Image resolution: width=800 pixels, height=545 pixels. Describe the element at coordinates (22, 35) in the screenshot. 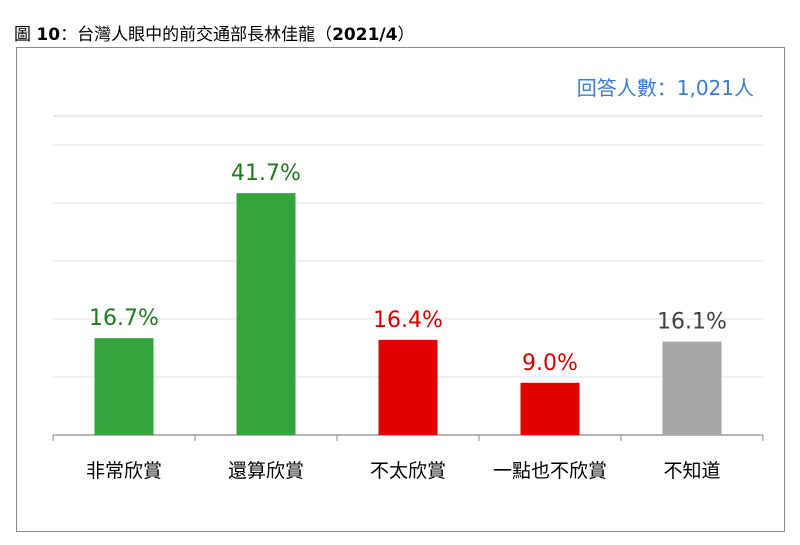

I see `figure-prefix: 圖` at that location.